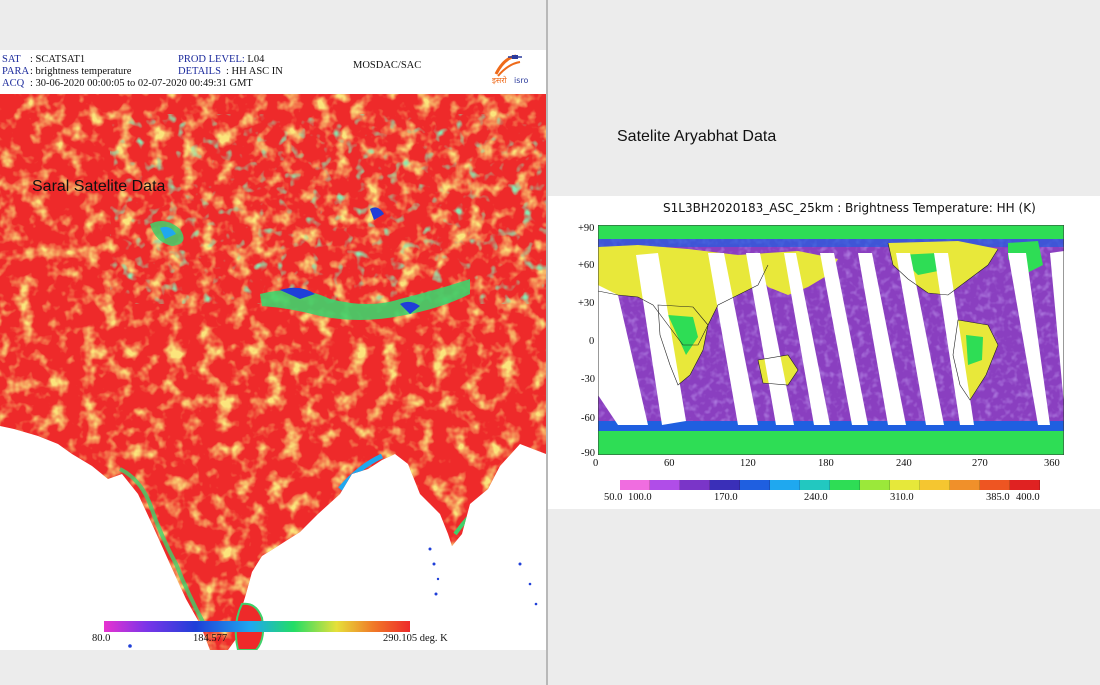 The width and height of the screenshot is (1100, 685). What do you see at coordinates (596, 463) in the screenshot?
I see `x-tick: 0` at bounding box center [596, 463].